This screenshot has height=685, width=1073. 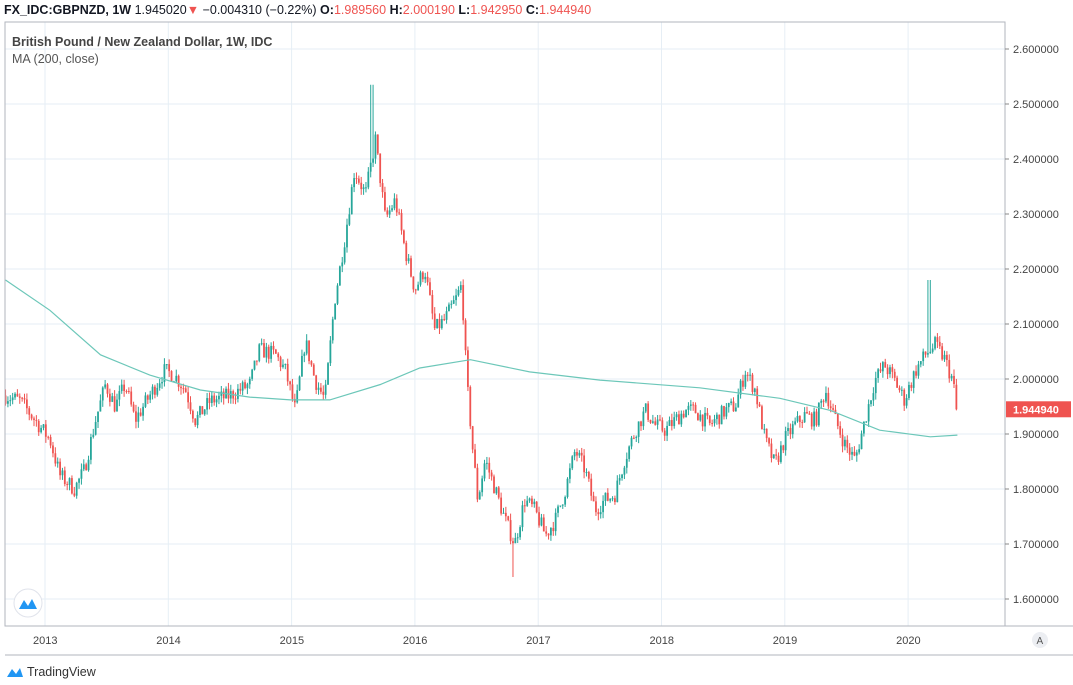 What do you see at coordinates (28, 603) in the screenshot?
I see `tradingview-logo-button` at bounding box center [28, 603].